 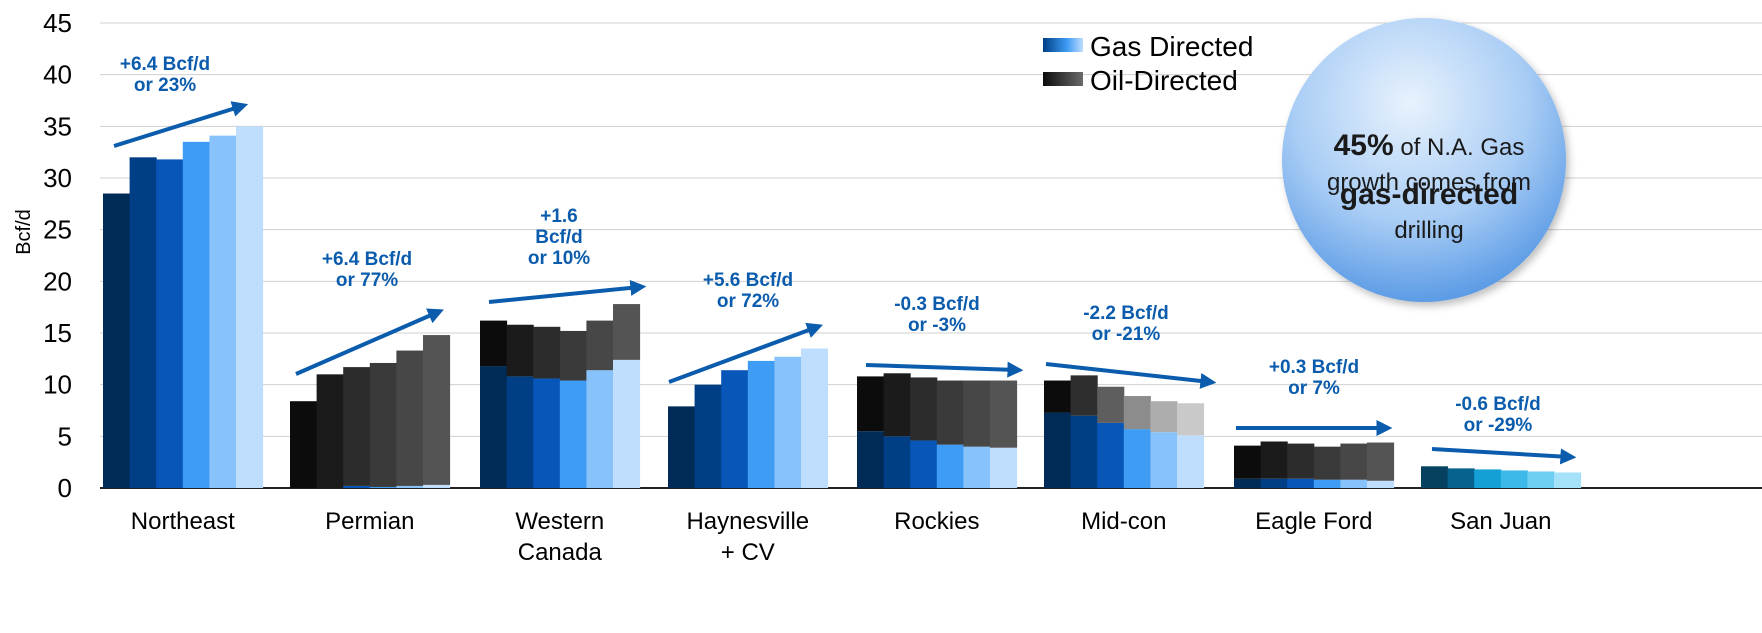 What do you see at coordinates (1429, 194) in the screenshot?
I see `callout-line-3: gas-directed` at bounding box center [1429, 194].